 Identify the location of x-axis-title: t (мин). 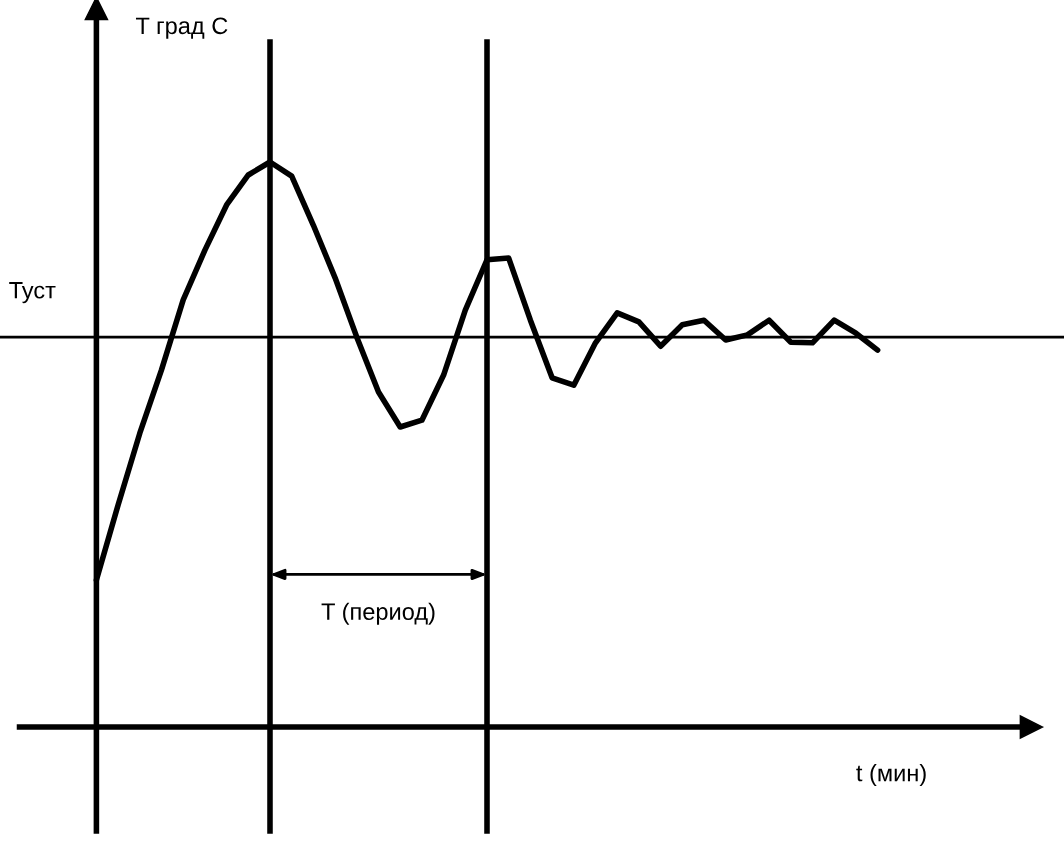
(891, 775).